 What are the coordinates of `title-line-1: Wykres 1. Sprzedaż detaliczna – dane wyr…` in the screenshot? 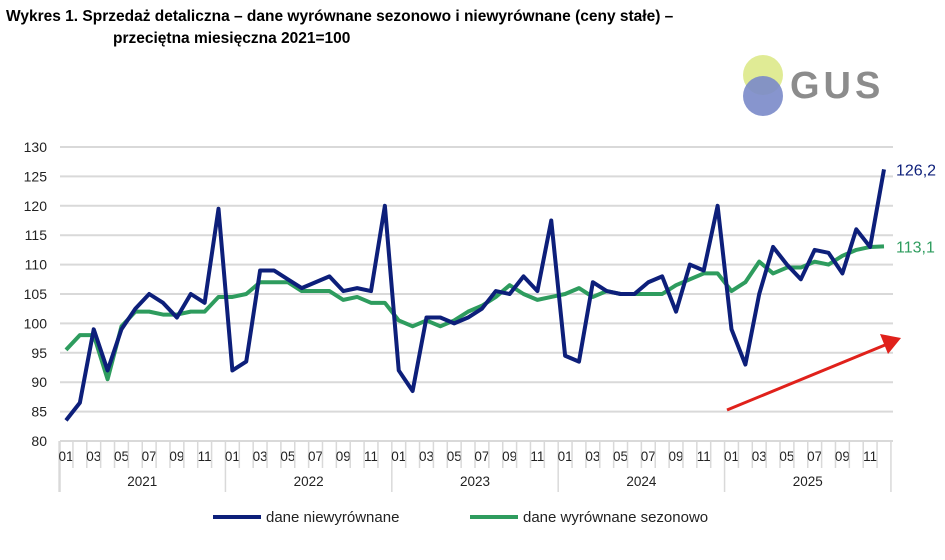 It's located at (340, 16).